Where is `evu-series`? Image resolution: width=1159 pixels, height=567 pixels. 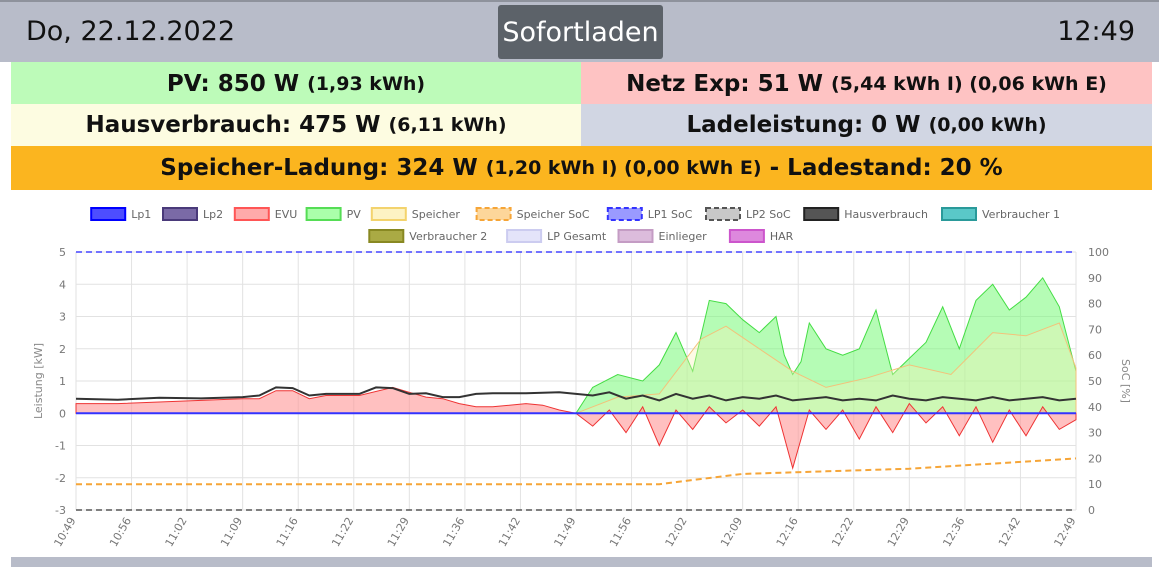 evu-series is located at coordinates (576, 428).